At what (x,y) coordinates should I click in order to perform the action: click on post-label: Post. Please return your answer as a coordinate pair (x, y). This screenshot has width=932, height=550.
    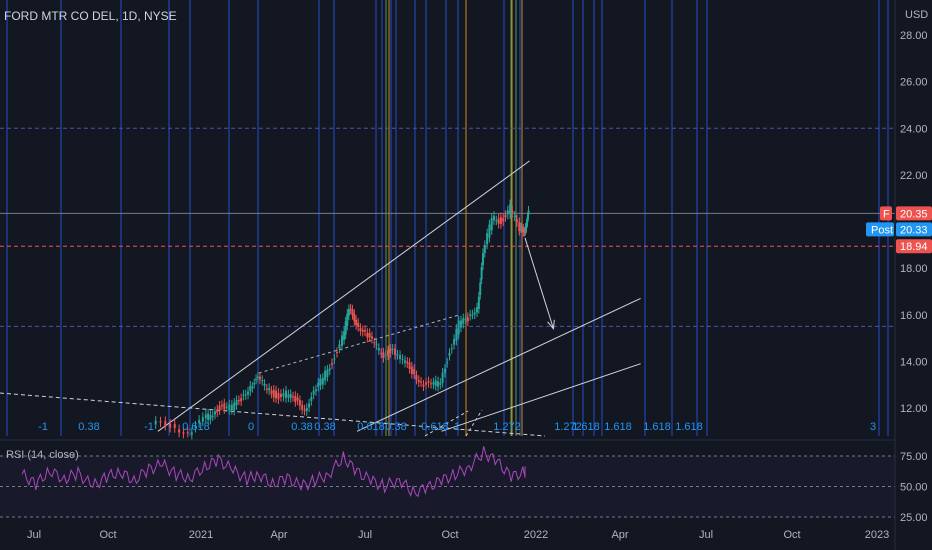
    Looking at the image, I should click on (882, 230).